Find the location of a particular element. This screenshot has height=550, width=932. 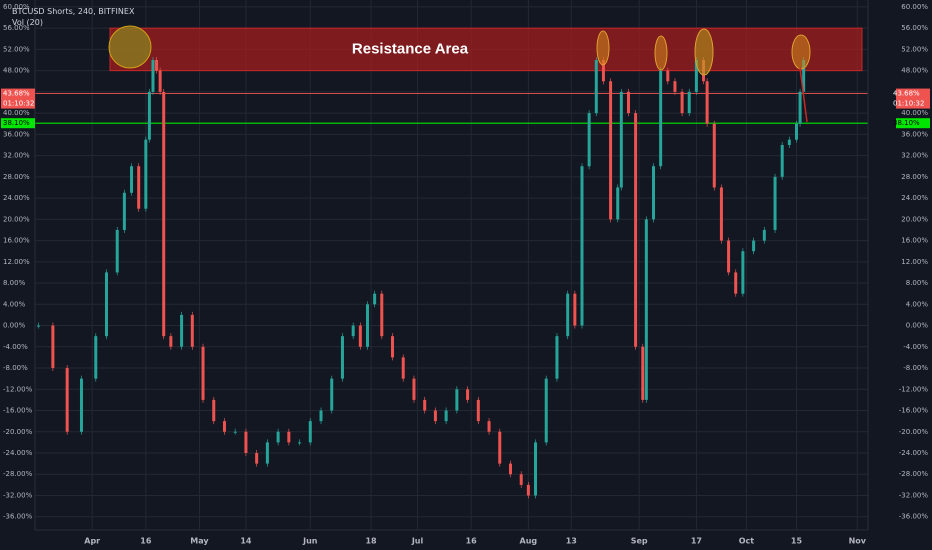

y-tick-label: -20.00% is located at coordinates (914, 432).